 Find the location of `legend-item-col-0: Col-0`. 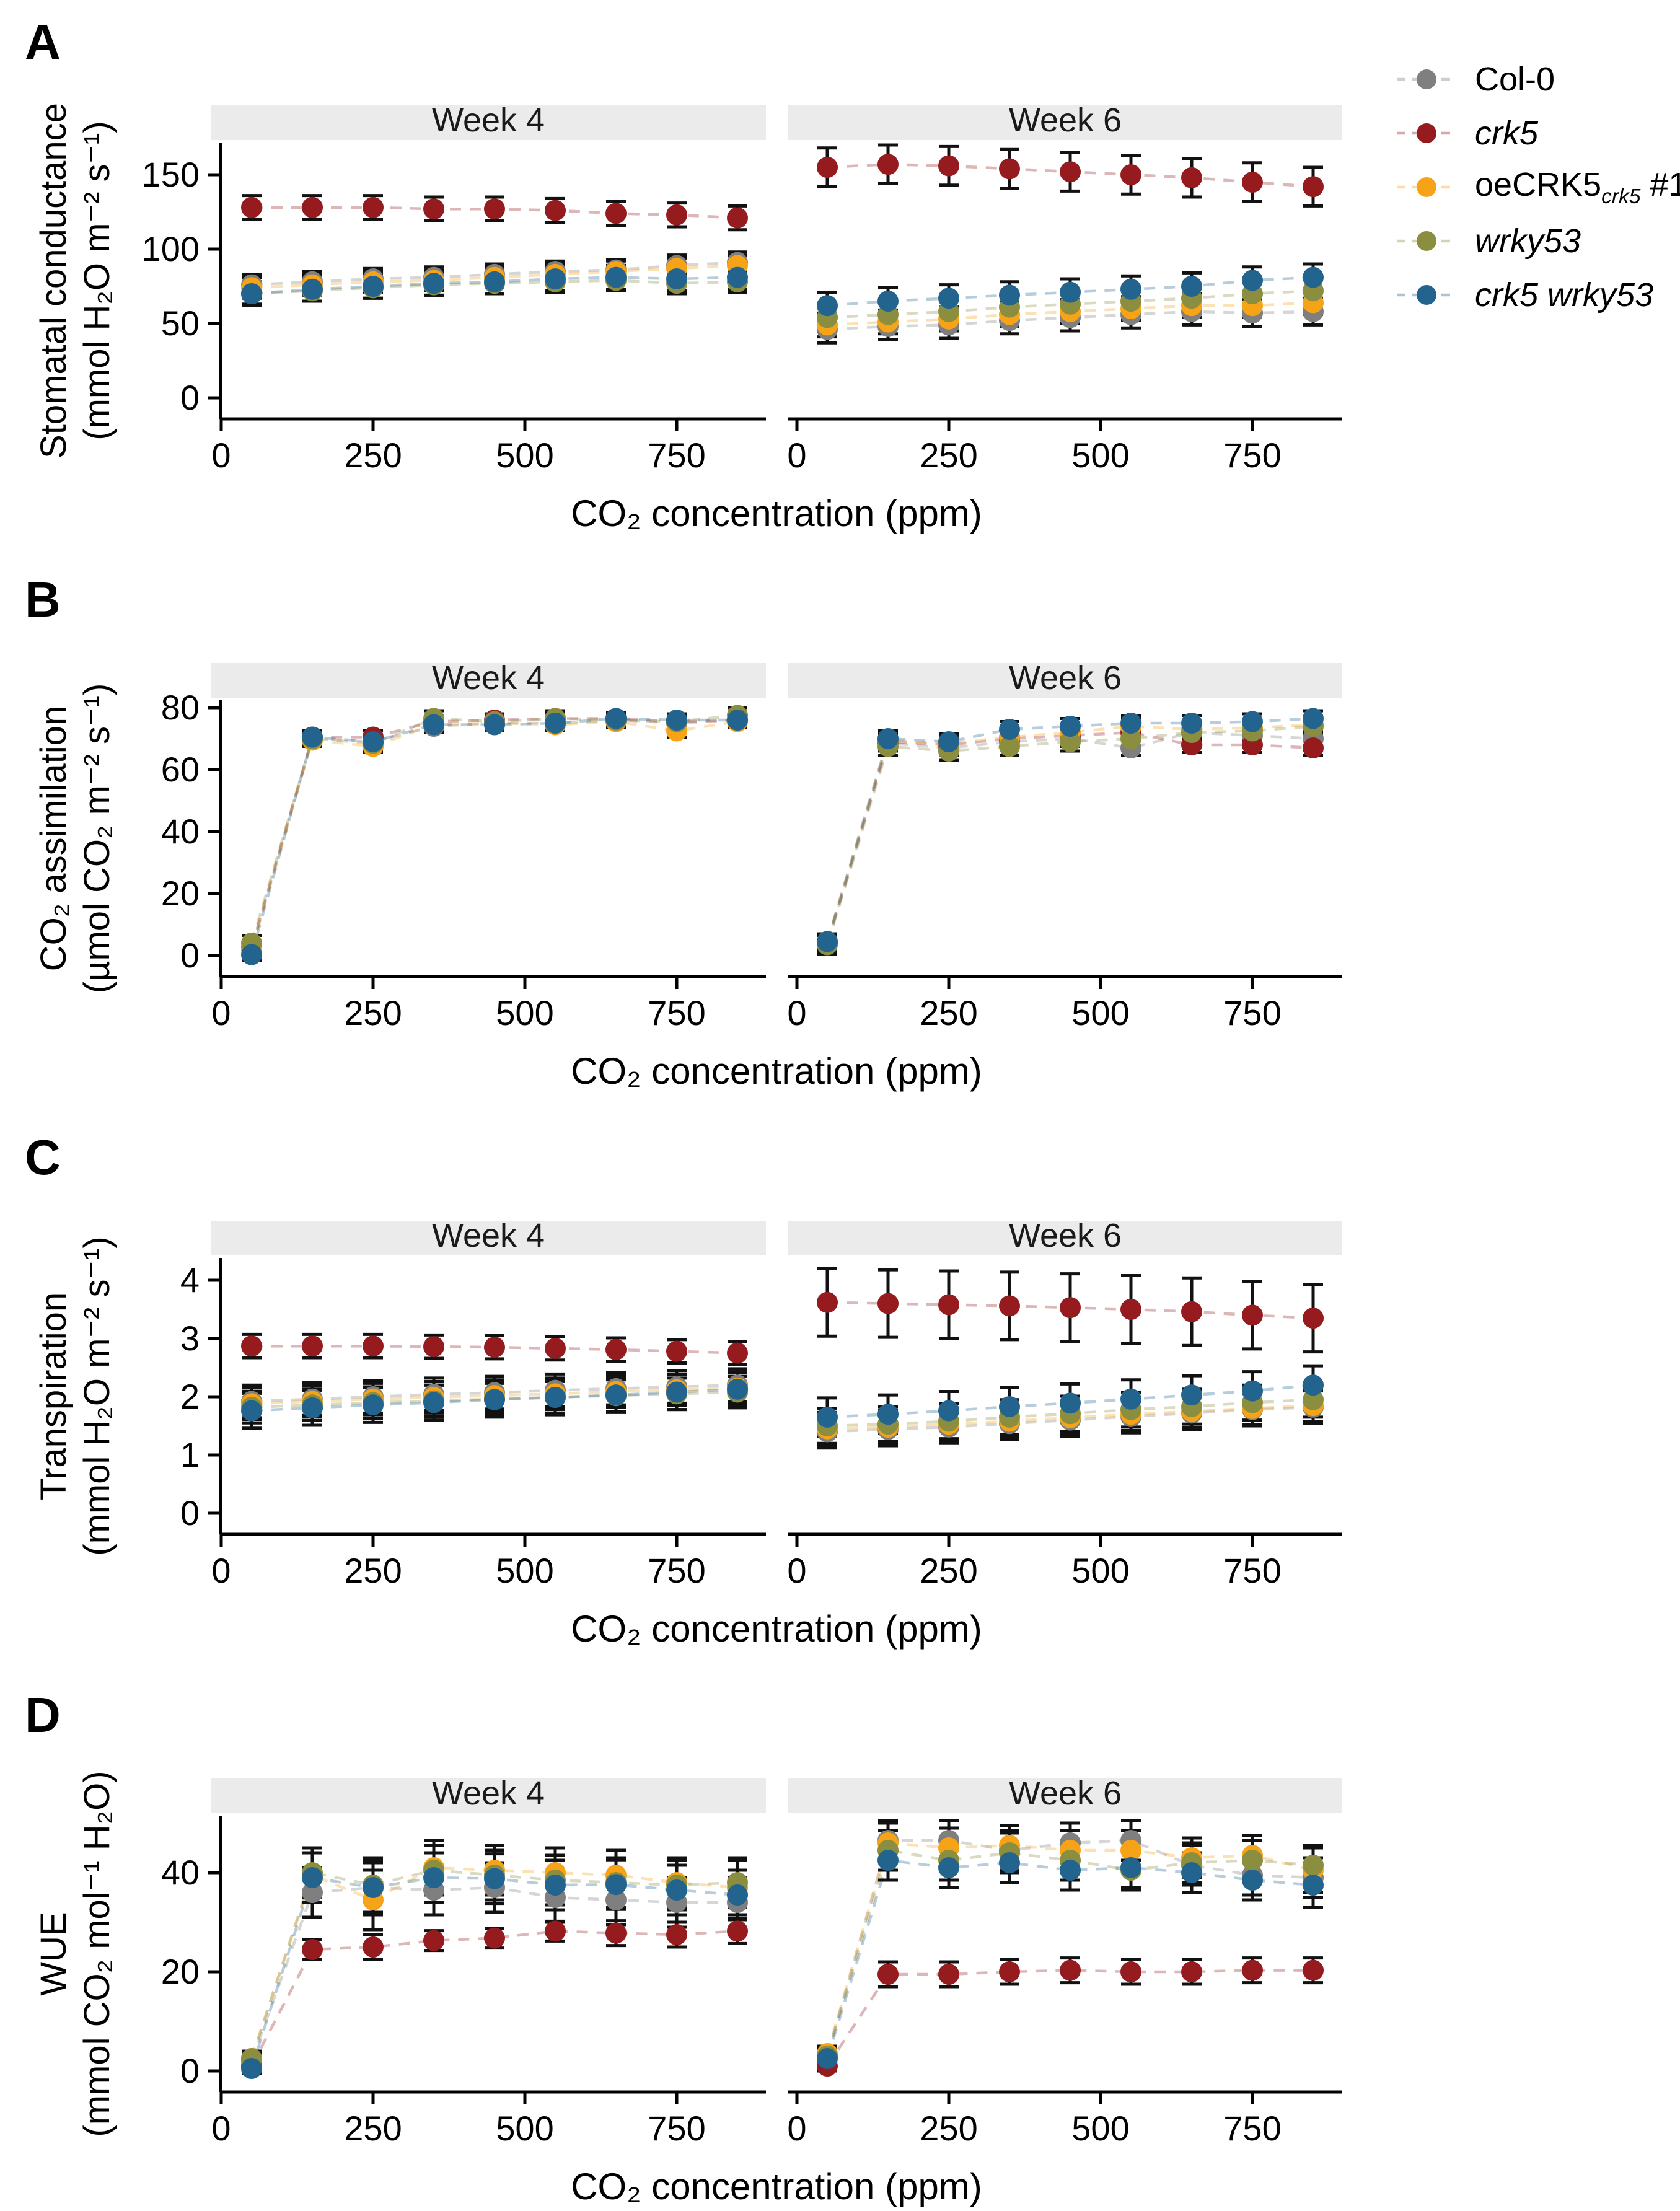

legend-item-col-0: Col-0 is located at coordinates (1475, 79).